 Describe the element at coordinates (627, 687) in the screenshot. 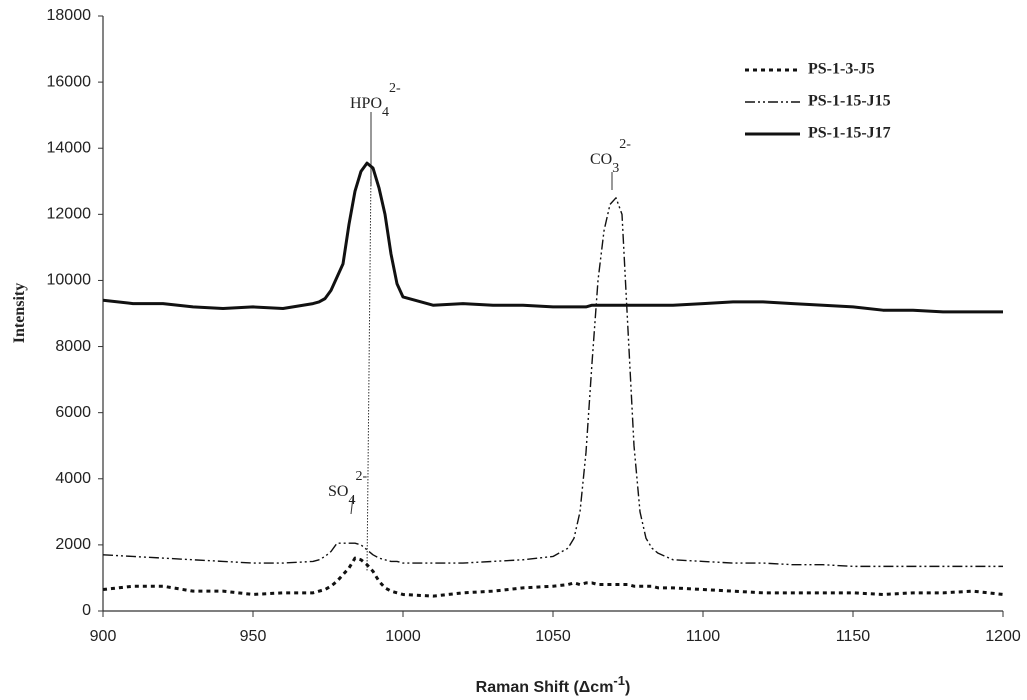

I see `x-label-tail: )` at that location.